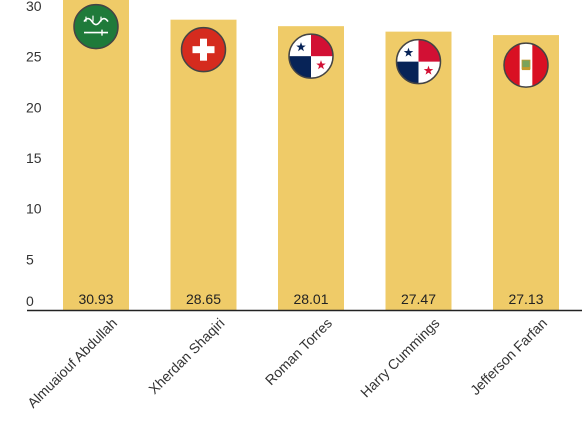  I want to click on flag-saudi-arabia-icon, so click(96, 26).